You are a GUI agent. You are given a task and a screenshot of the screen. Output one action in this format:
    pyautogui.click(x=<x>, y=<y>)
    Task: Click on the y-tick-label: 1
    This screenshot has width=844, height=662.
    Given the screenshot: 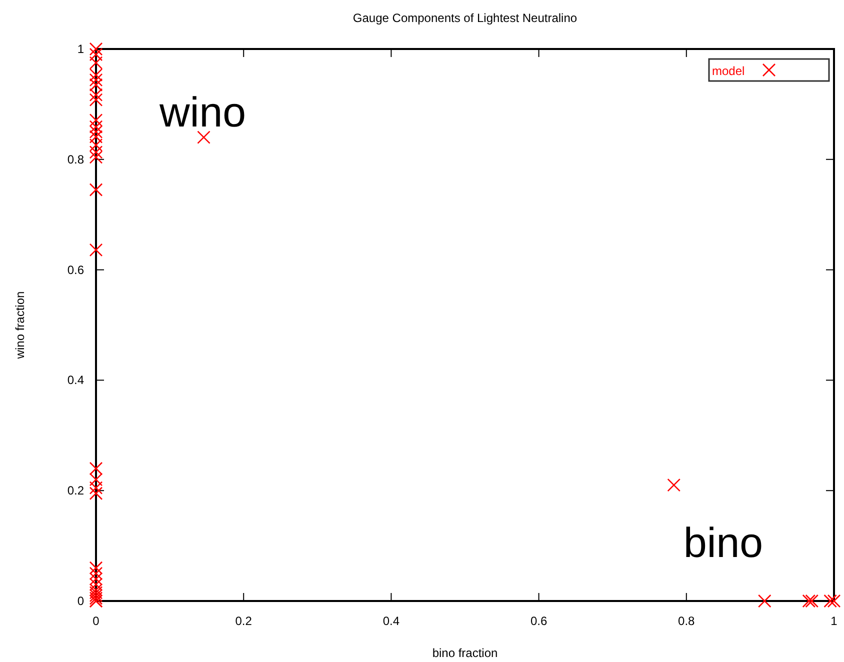 What is the action you would take?
    pyautogui.click(x=80, y=49)
    